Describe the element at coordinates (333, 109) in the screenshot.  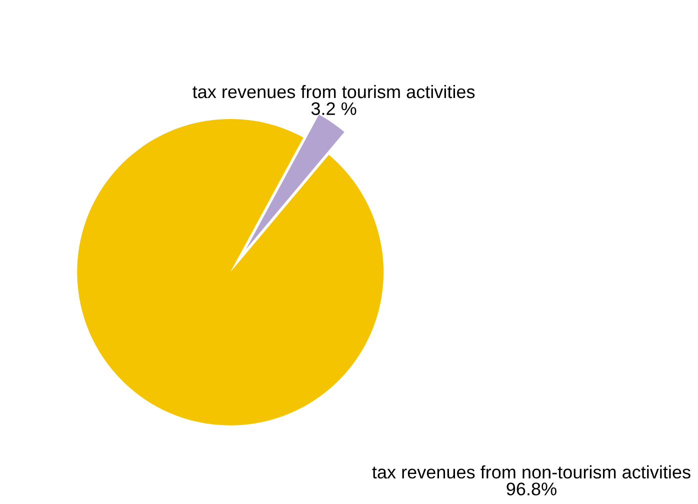
I see `data-label: 3.2 %` at that location.